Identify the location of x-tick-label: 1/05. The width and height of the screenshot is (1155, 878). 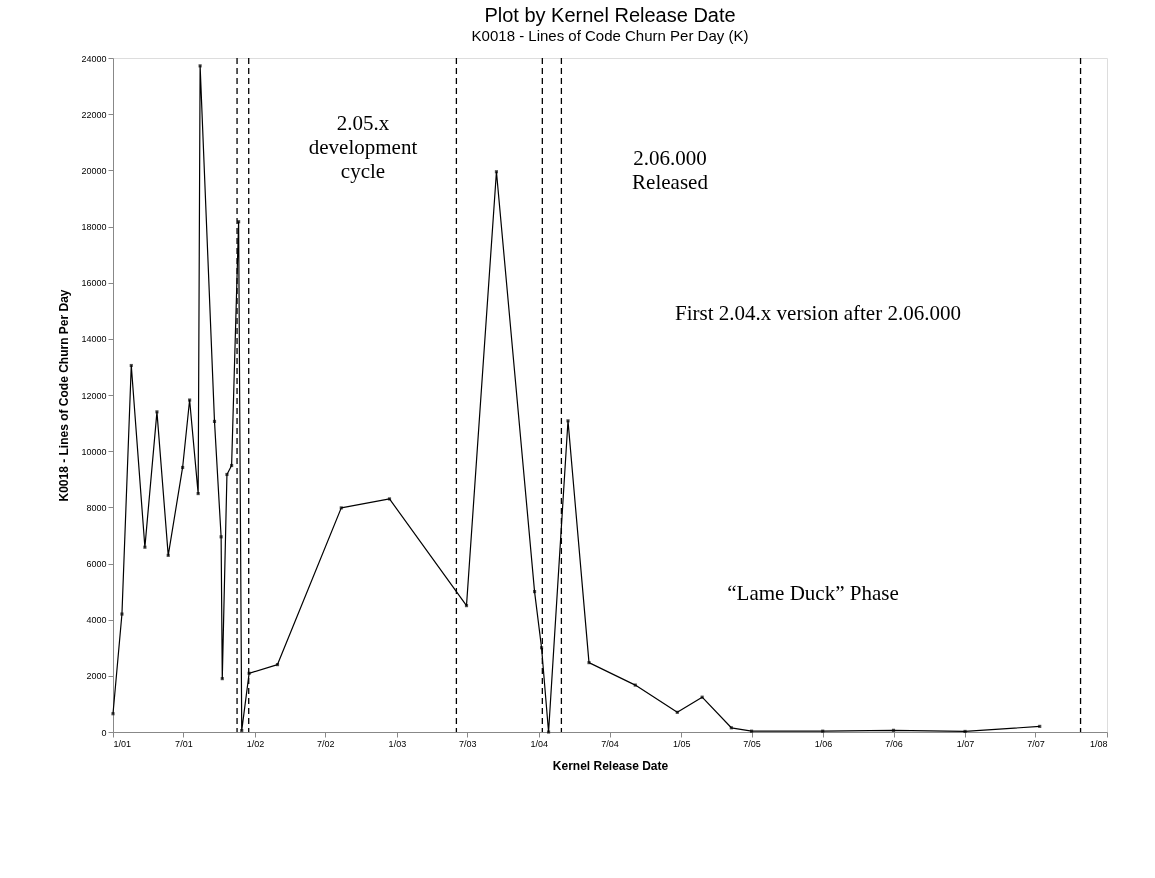
(681, 743).